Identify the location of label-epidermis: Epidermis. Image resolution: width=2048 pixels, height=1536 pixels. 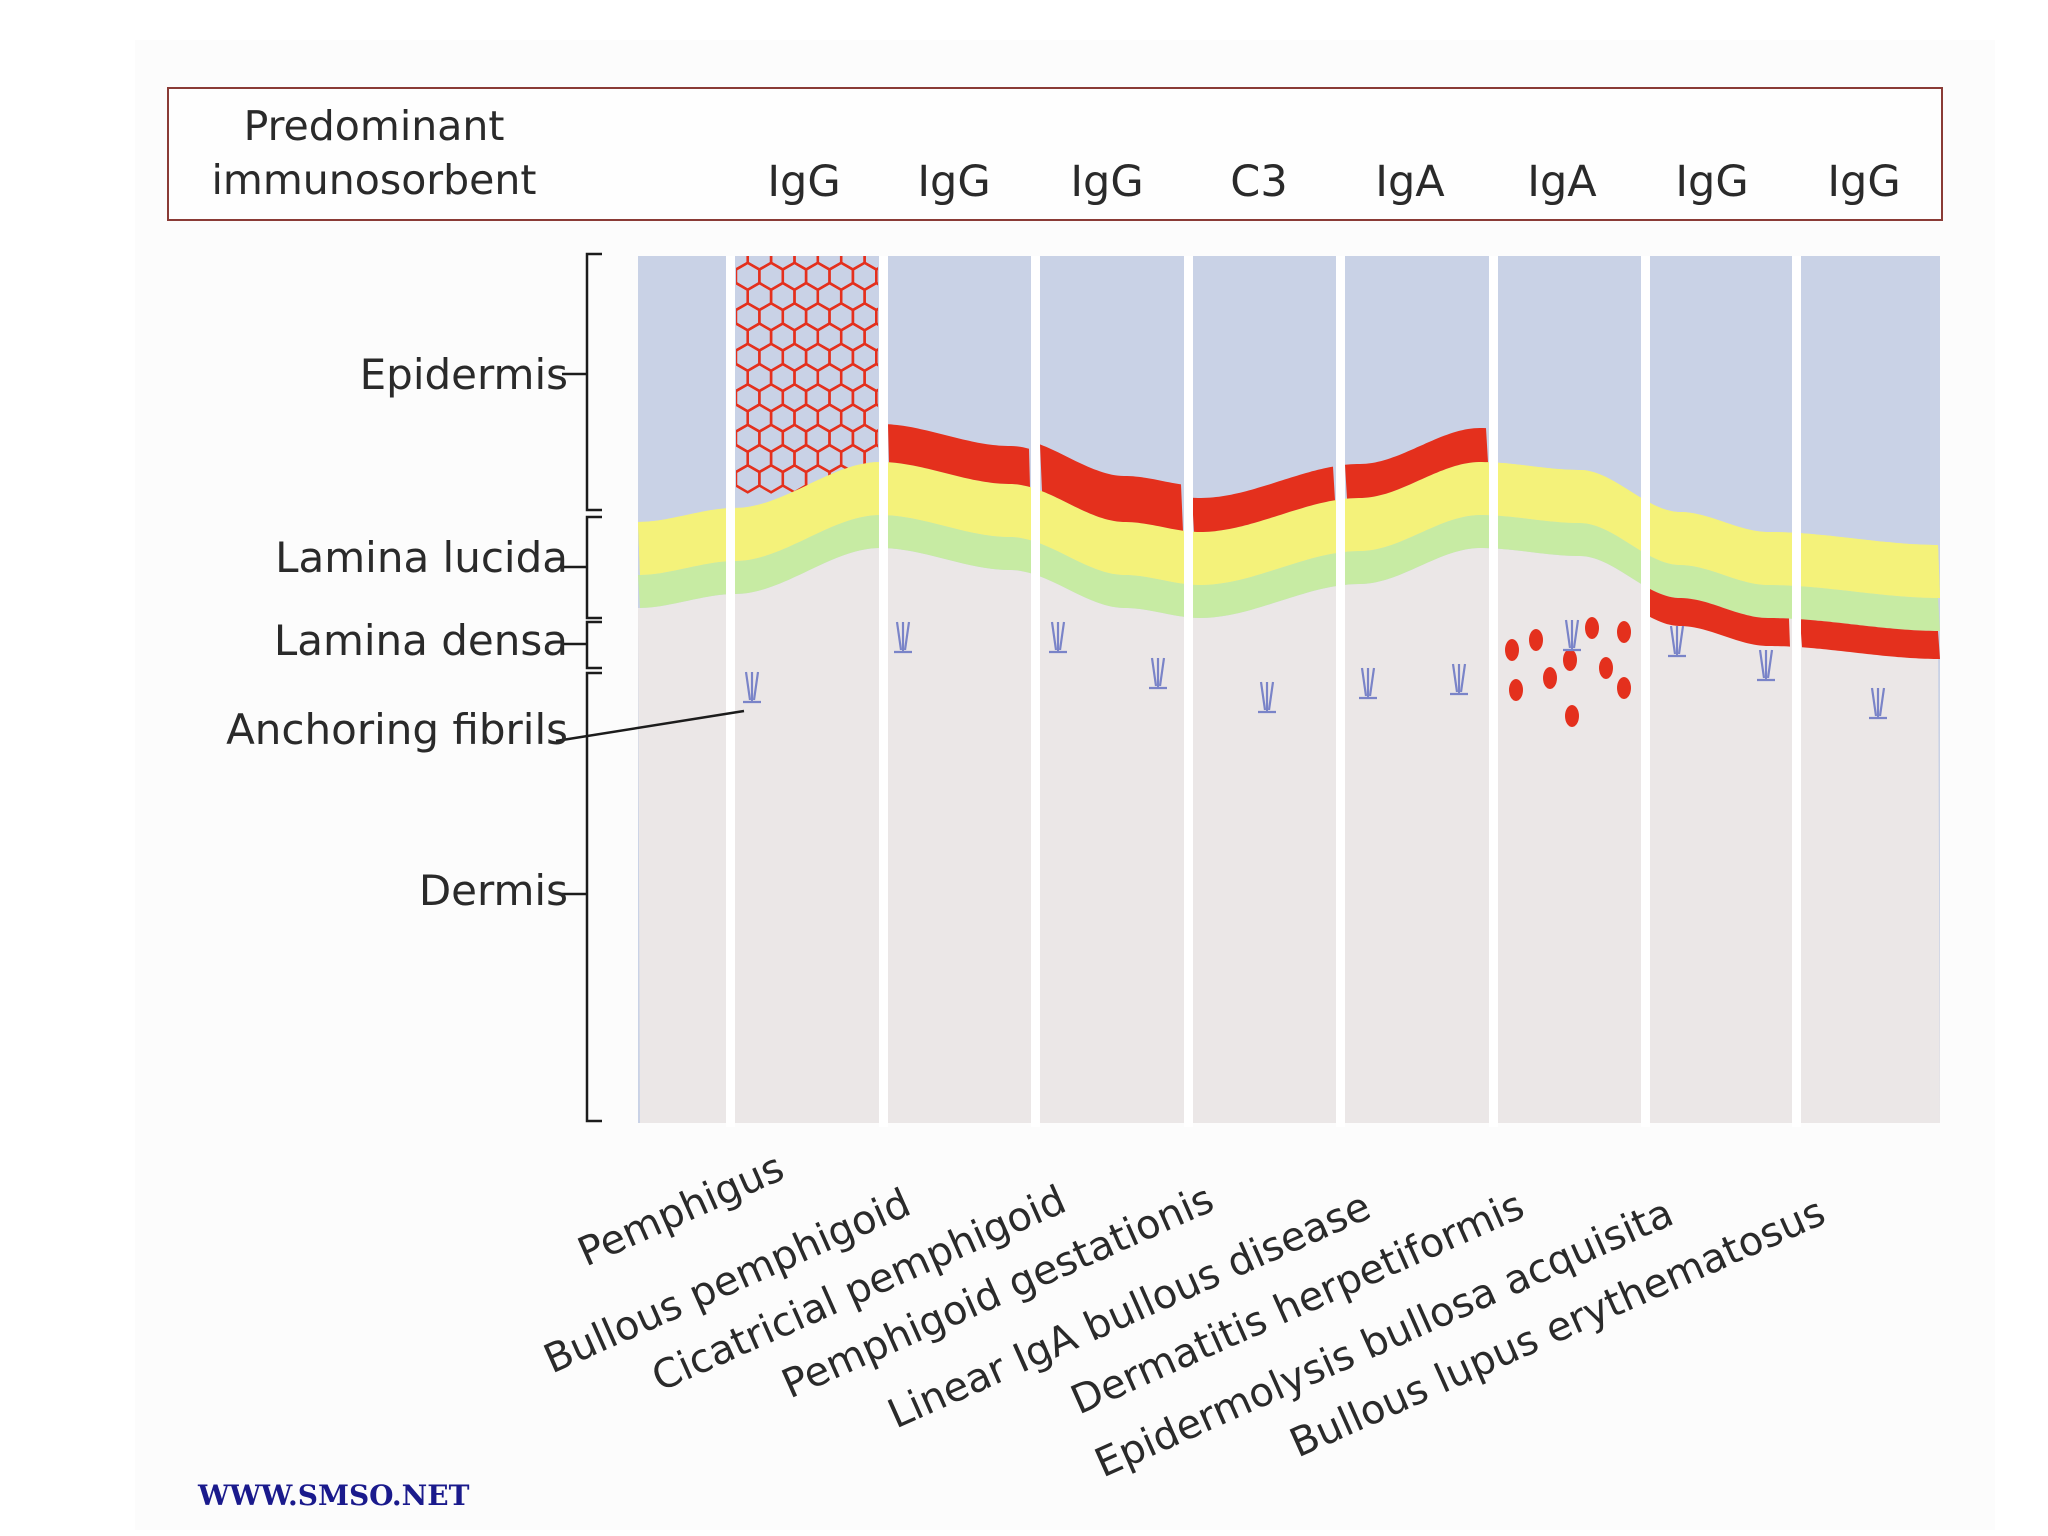
(463, 374).